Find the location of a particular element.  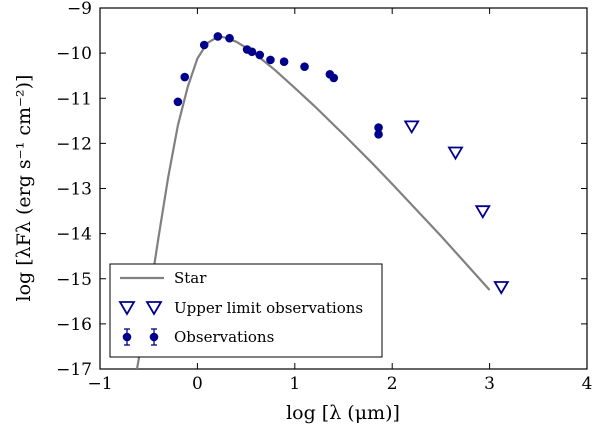

x-tick-label: 0 is located at coordinates (197, 384).